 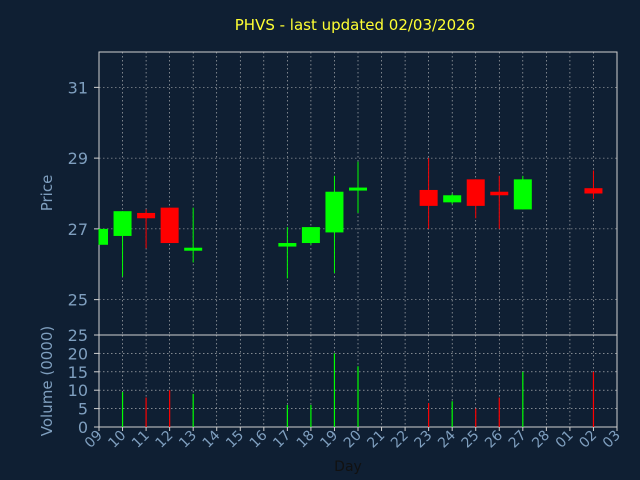 I want to click on volume-tick-label: 25, so click(x=78, y=335).